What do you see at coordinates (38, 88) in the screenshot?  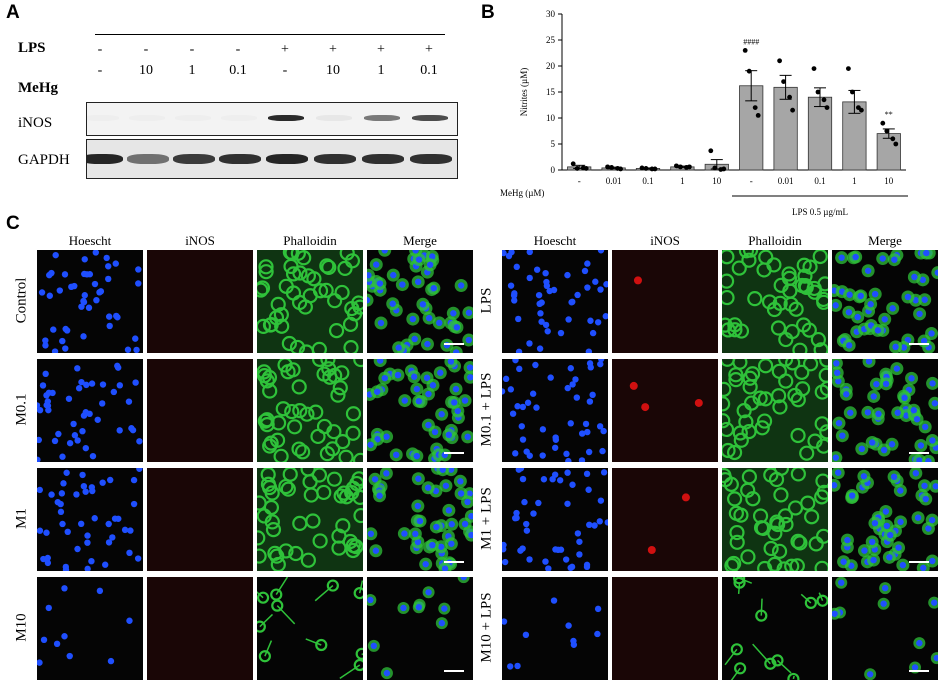 I see `mehg-row-label: MeHg` at bounding box center [38, 88].